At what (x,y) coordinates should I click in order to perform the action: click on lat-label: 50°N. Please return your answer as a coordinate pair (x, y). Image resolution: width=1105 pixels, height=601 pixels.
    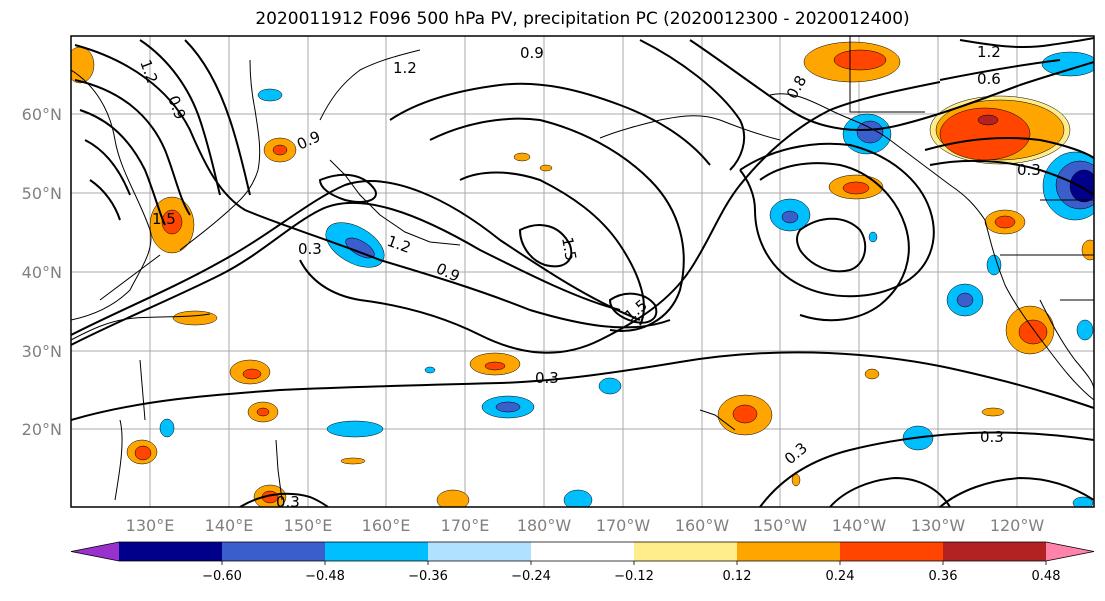
    Looking at the image, I should click on (42, 193).